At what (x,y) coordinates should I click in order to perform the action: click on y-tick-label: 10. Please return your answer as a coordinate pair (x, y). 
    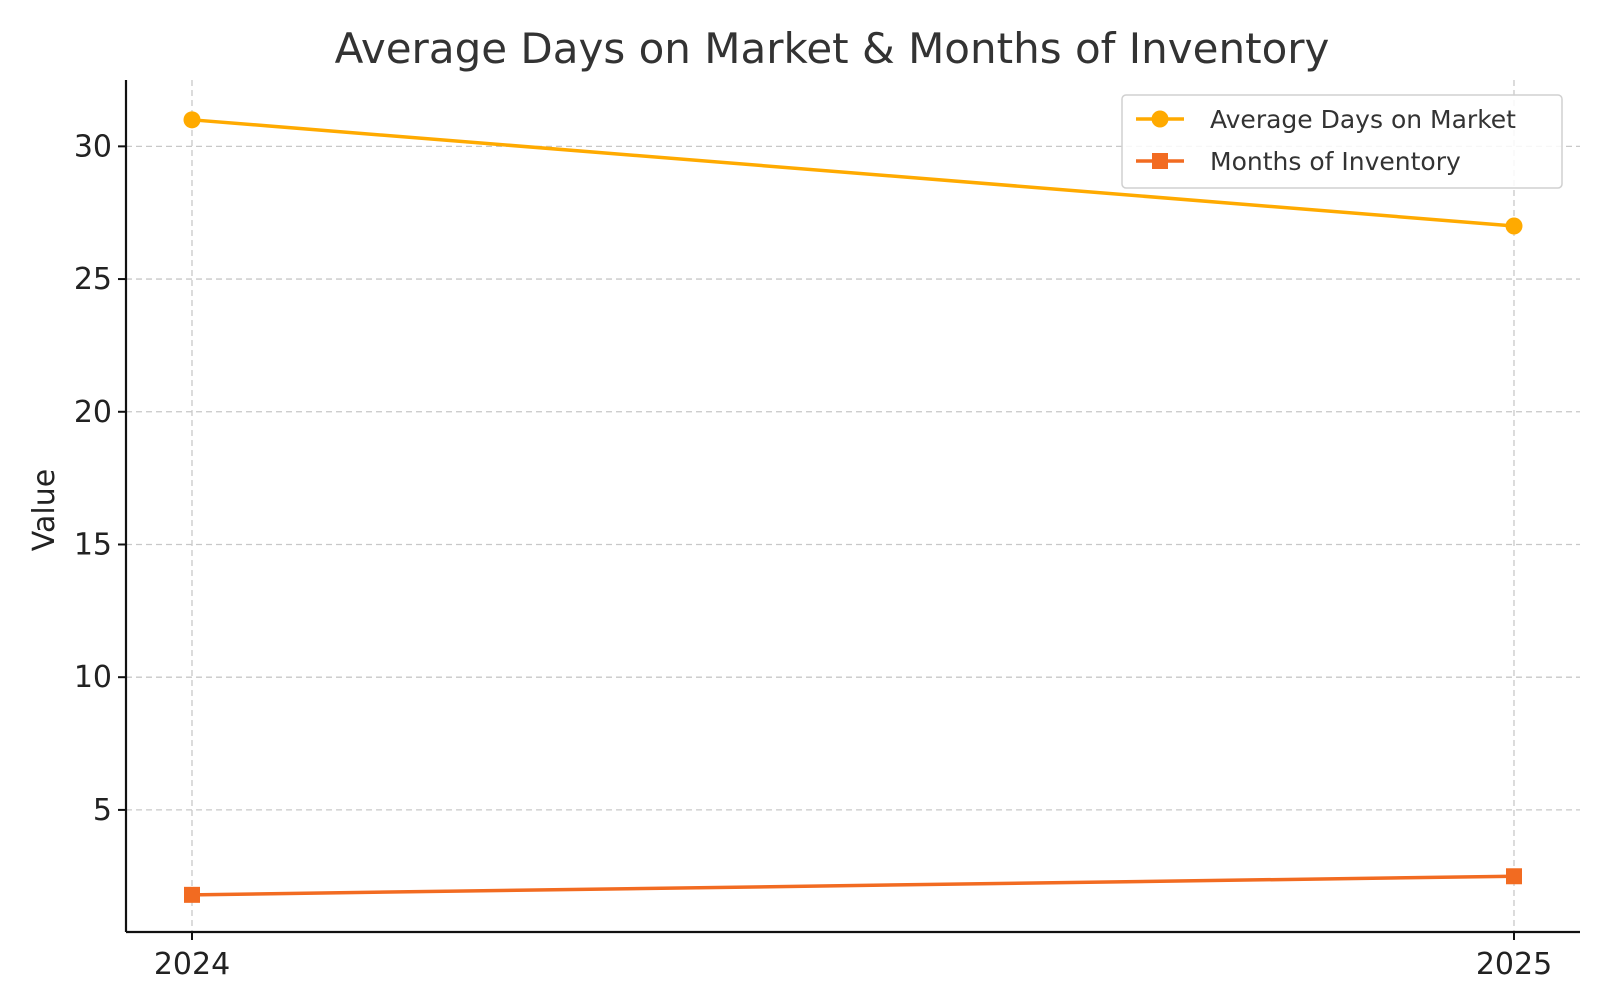
    Looking at the image, I should click on (93, 677).